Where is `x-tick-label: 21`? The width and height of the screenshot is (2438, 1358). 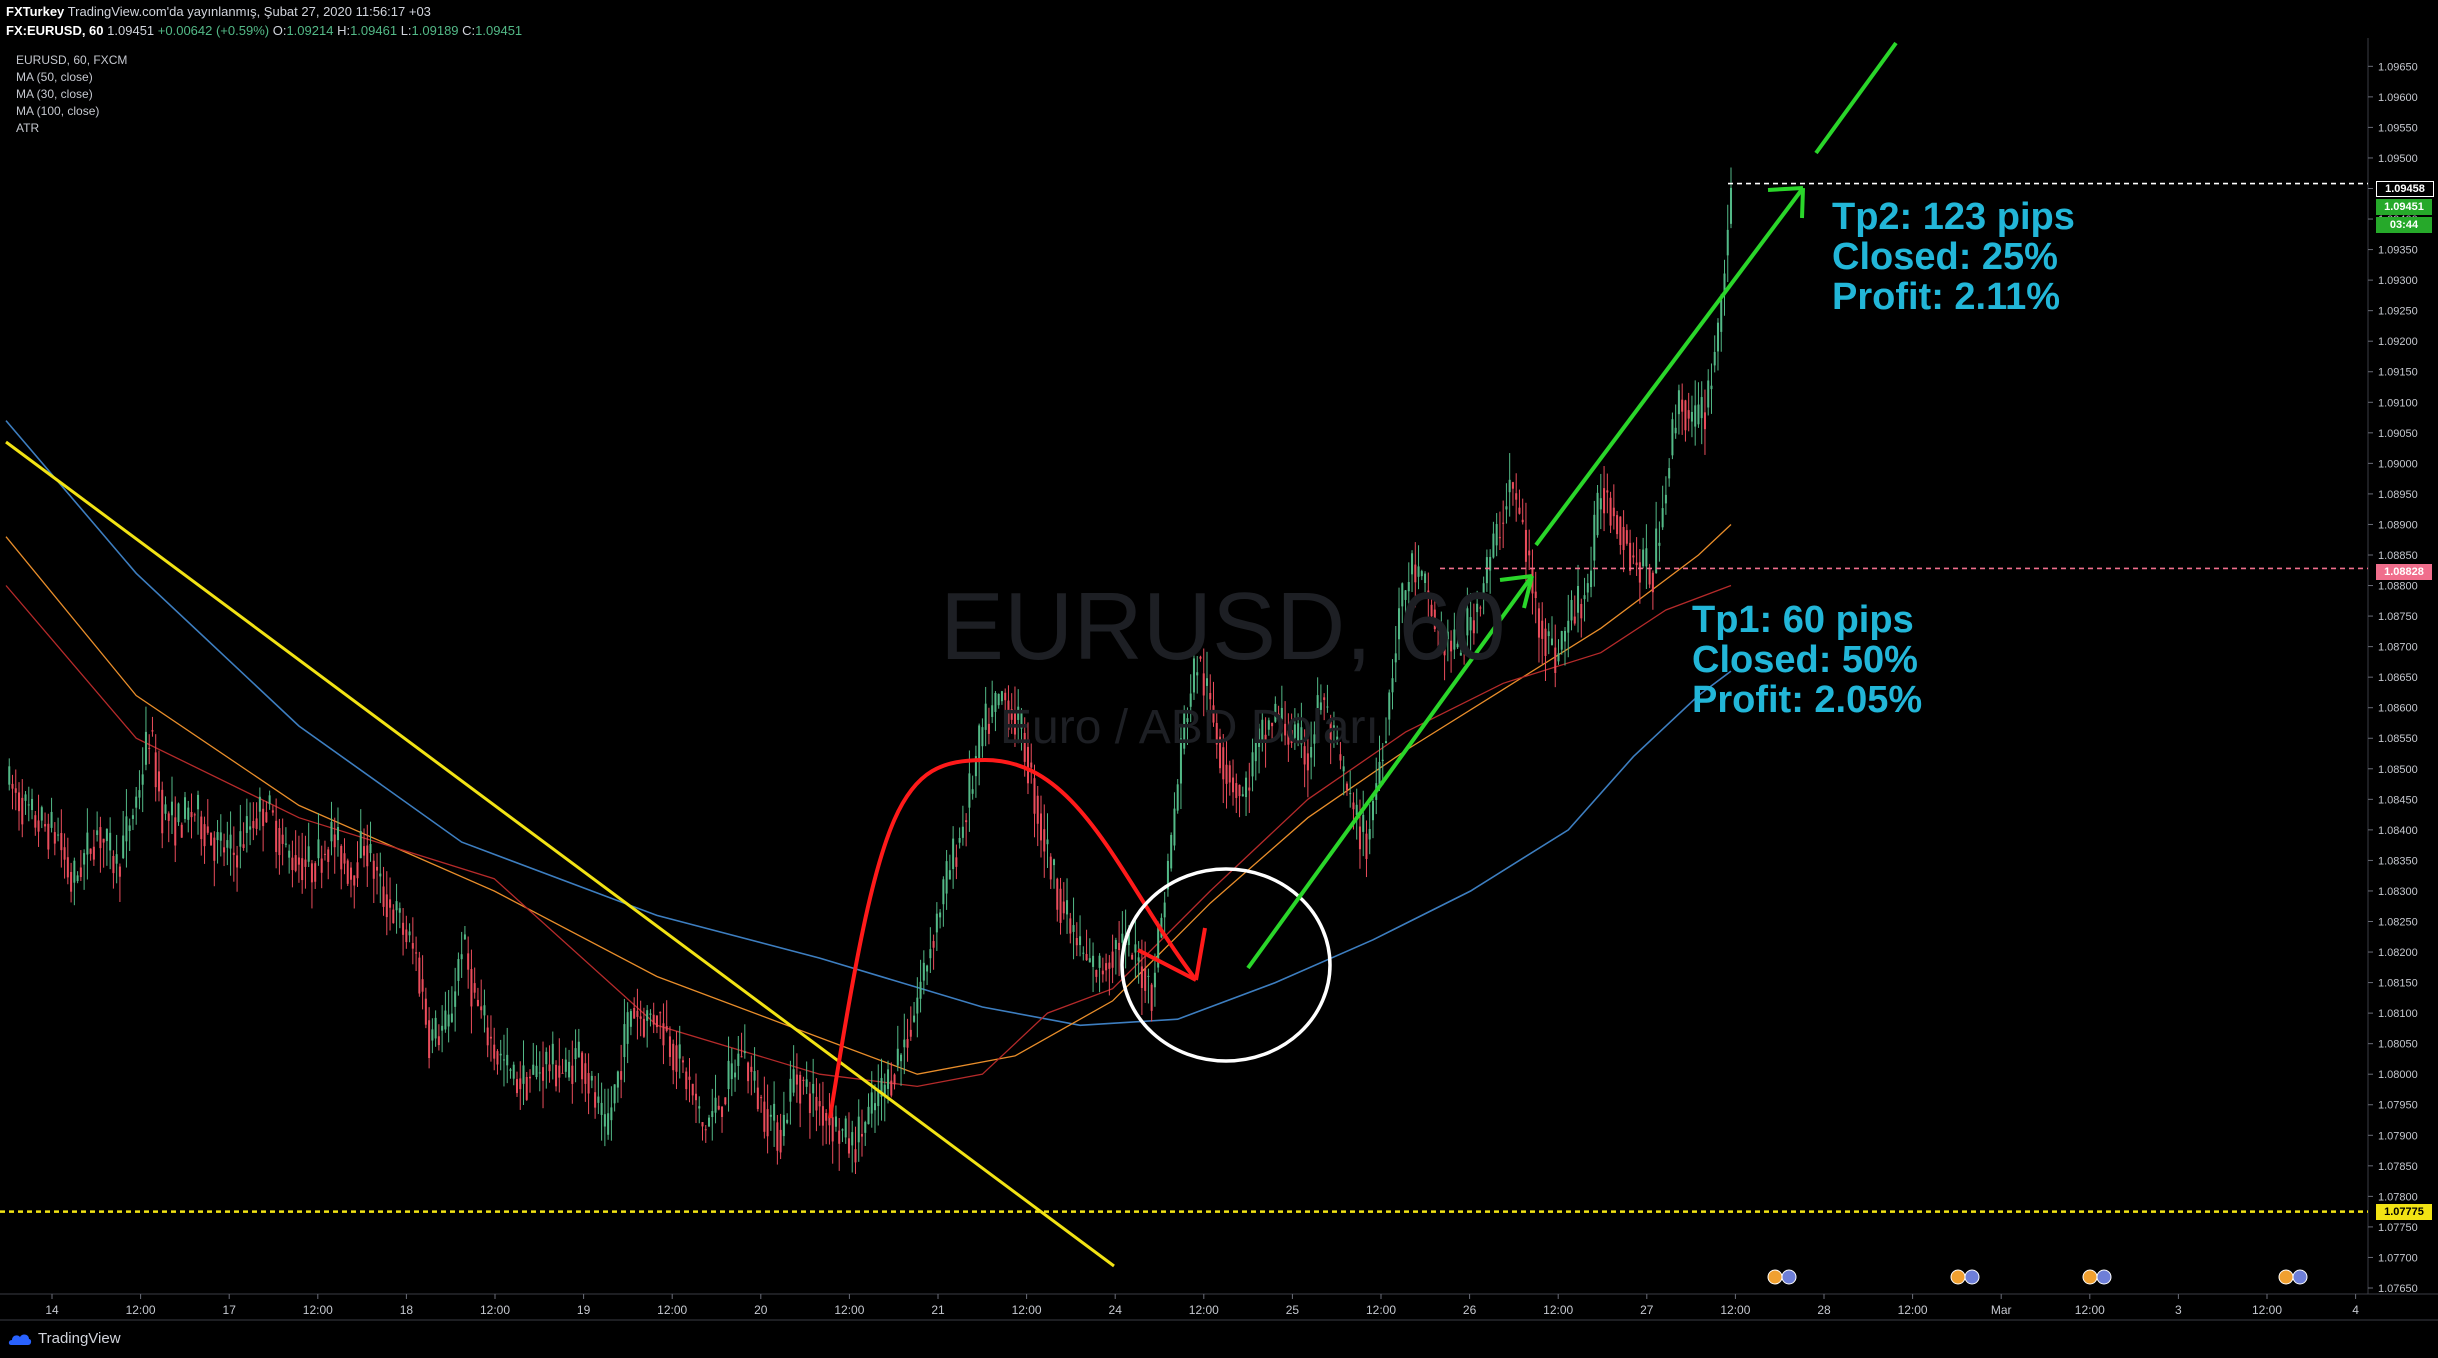
x-tick-label: 21 is located at coordinates (938, 1310).